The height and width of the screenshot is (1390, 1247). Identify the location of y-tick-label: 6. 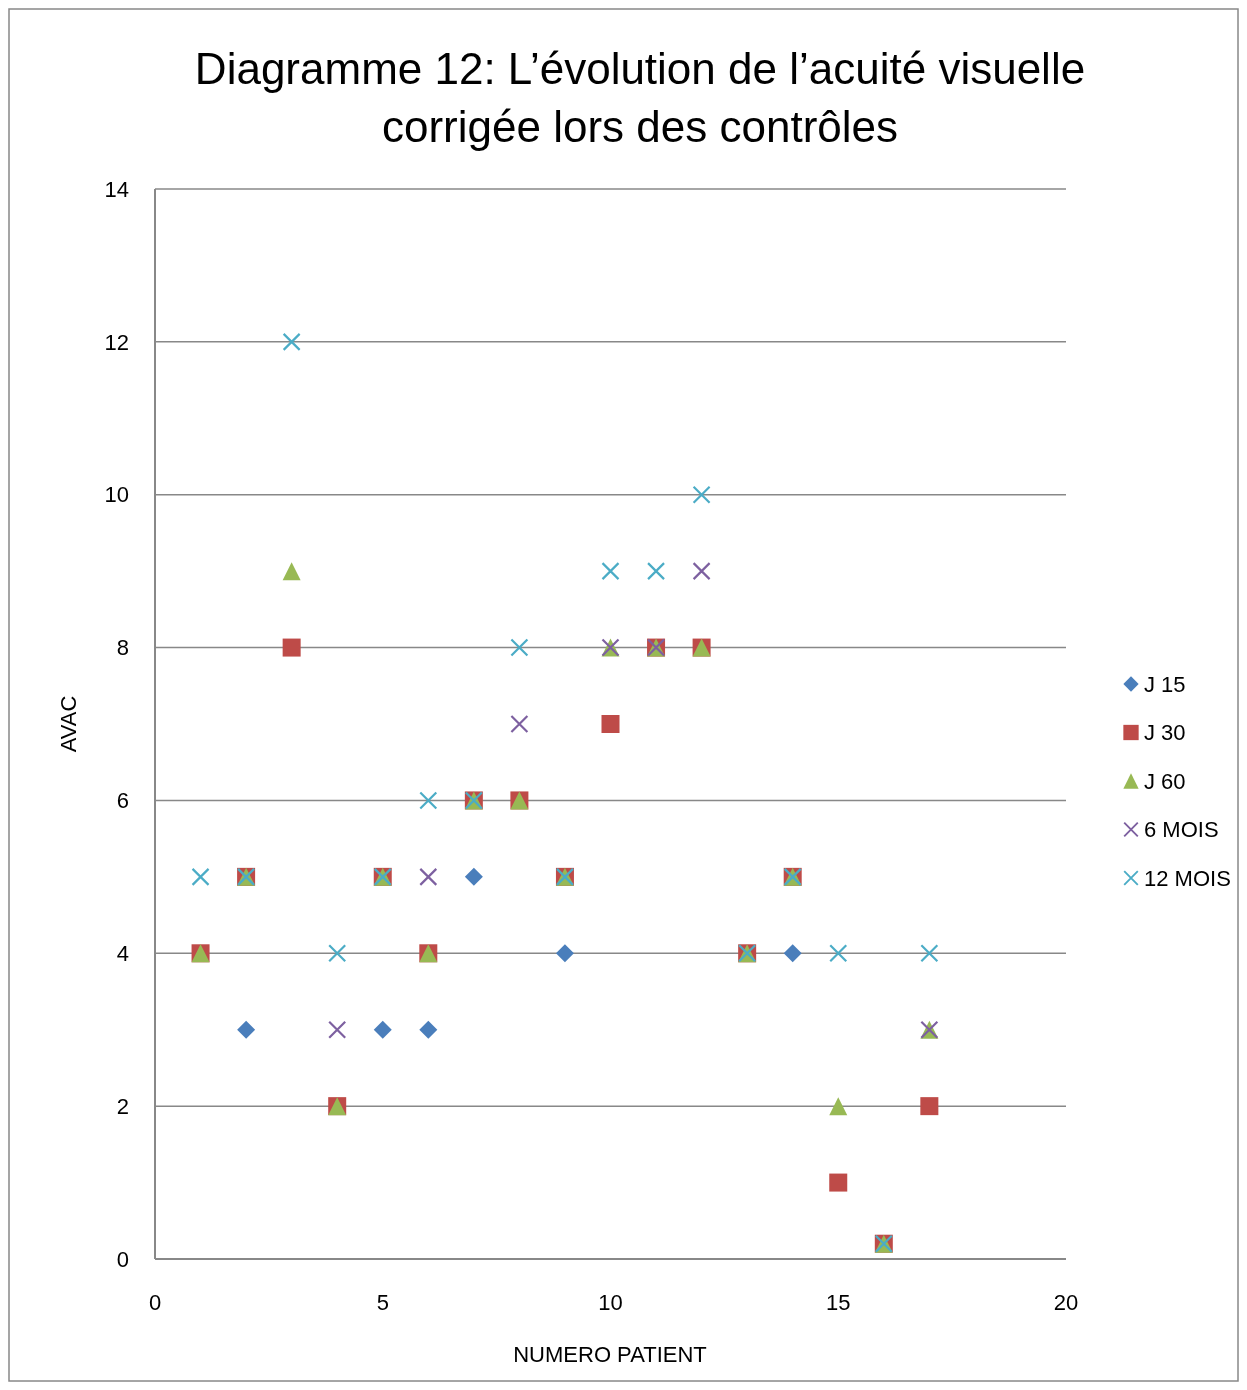
(122, 801).